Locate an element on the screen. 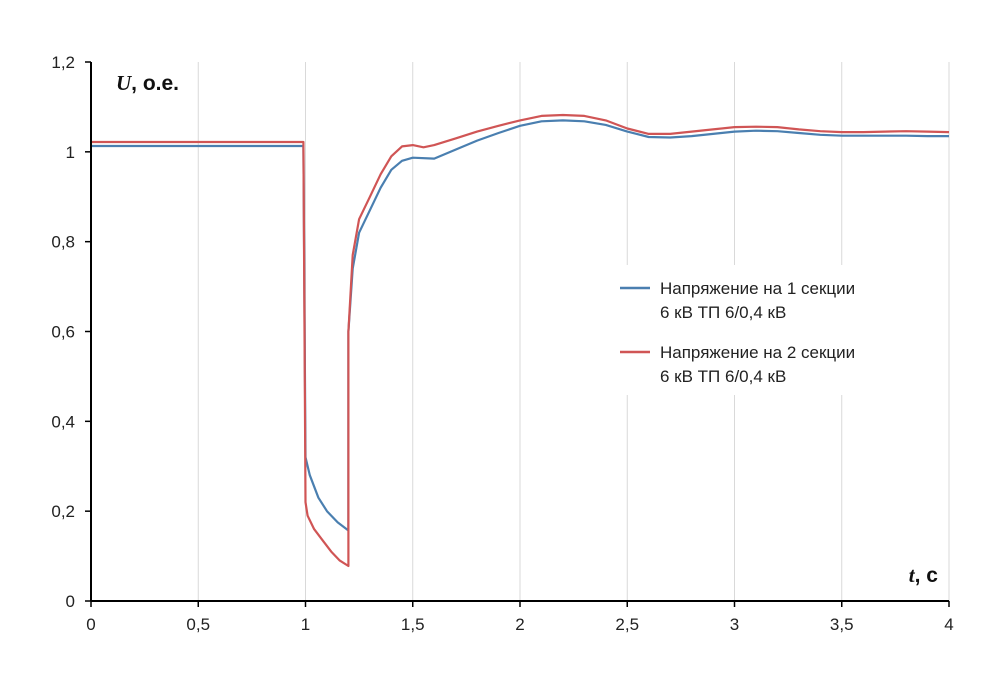 The image size is (1000, 688). y-axis-unit: , о.е. is located at coordinates (155, 83).